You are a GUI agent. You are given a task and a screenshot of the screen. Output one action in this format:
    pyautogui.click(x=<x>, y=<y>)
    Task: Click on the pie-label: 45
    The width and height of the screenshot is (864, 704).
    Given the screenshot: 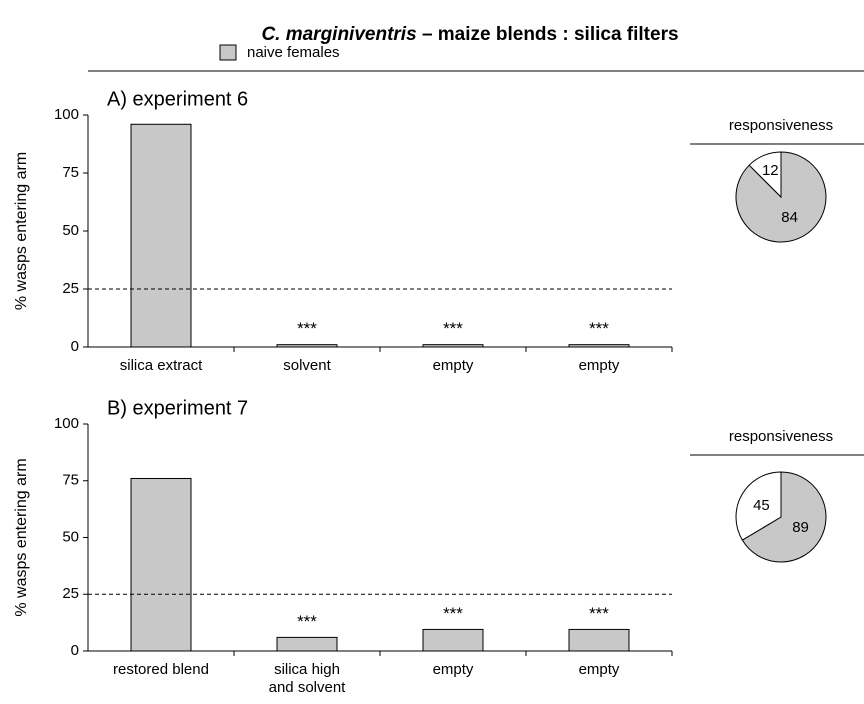 What is the action you would take?
    pyautogui.click(x=761, y=505)
    